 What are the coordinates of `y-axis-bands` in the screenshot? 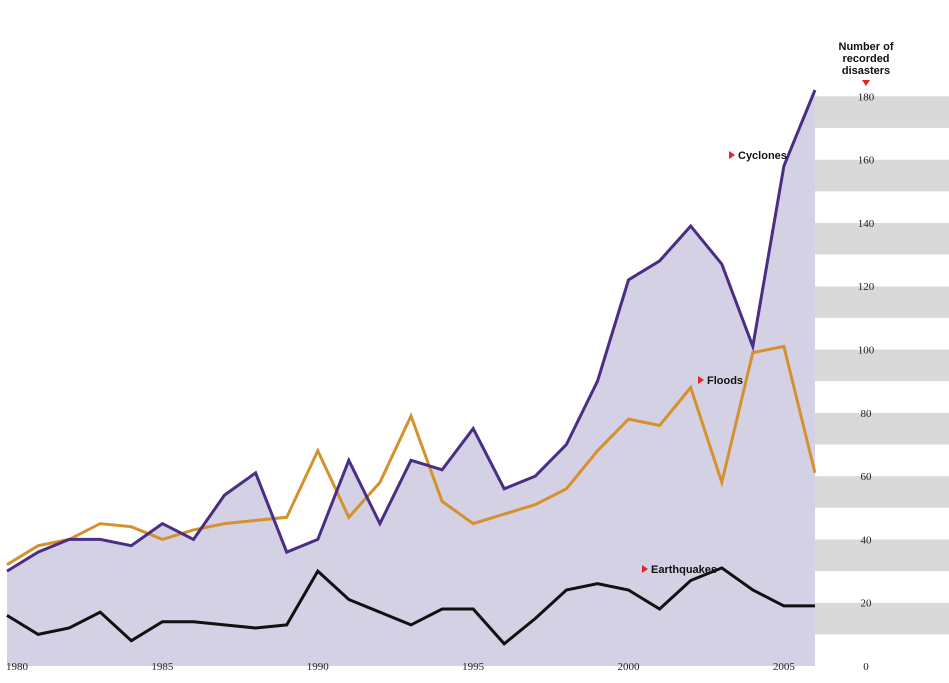 It's located at (882, 381).